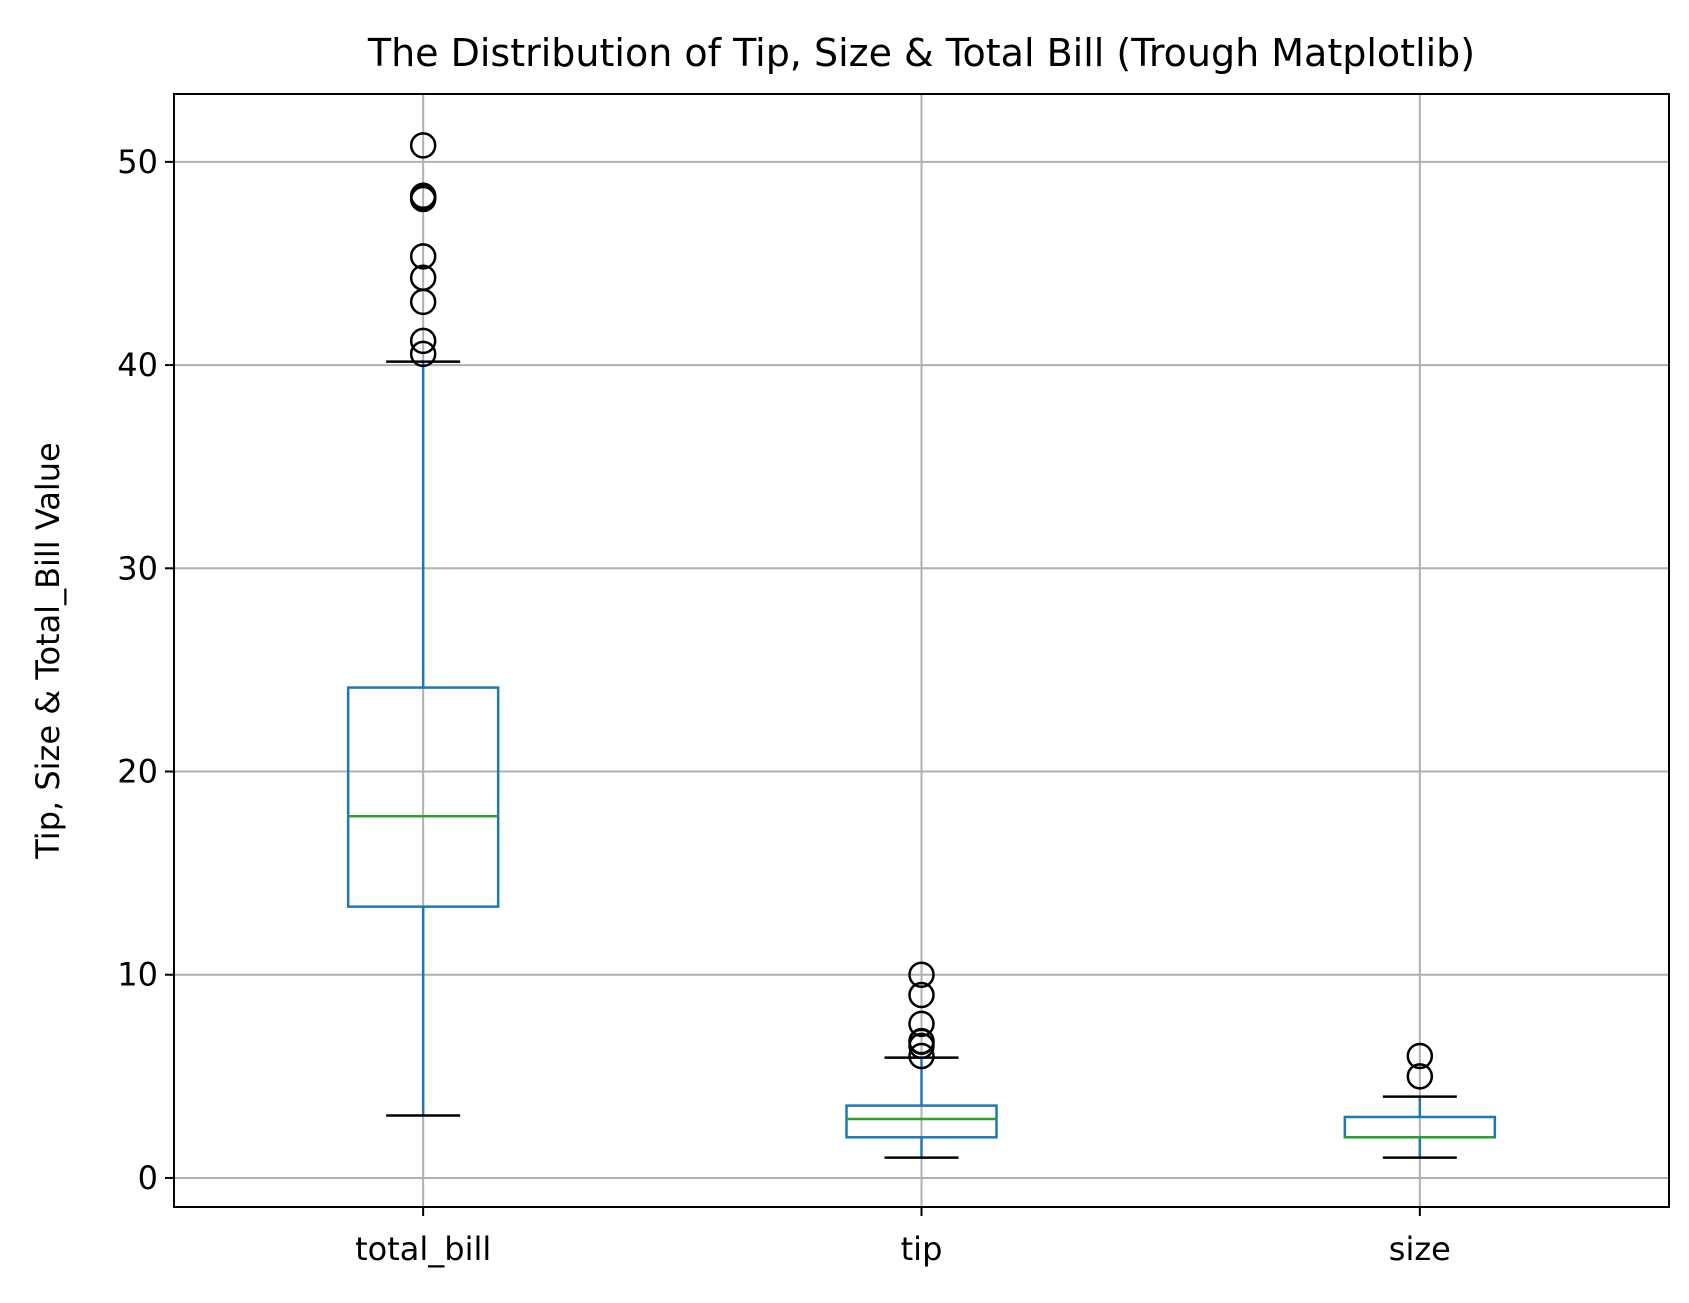 This screenshot has height=1303, width=1689. What do you see at coordinates (423, 1249) in the screenshot?
I see `x-tick-label: total_bill` at bounding box center [423, 1249].